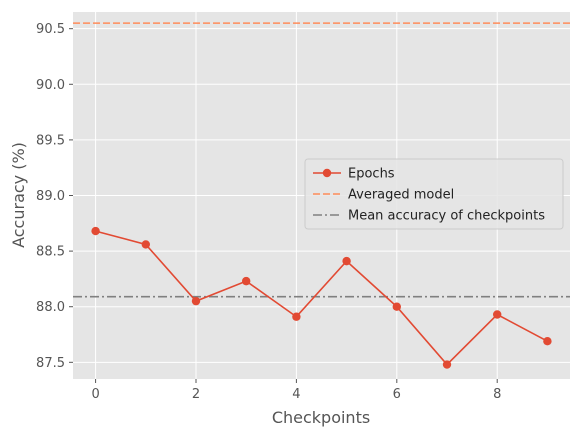  I want to click on y-axis-label: Accuracy (%), so click(18, 195).